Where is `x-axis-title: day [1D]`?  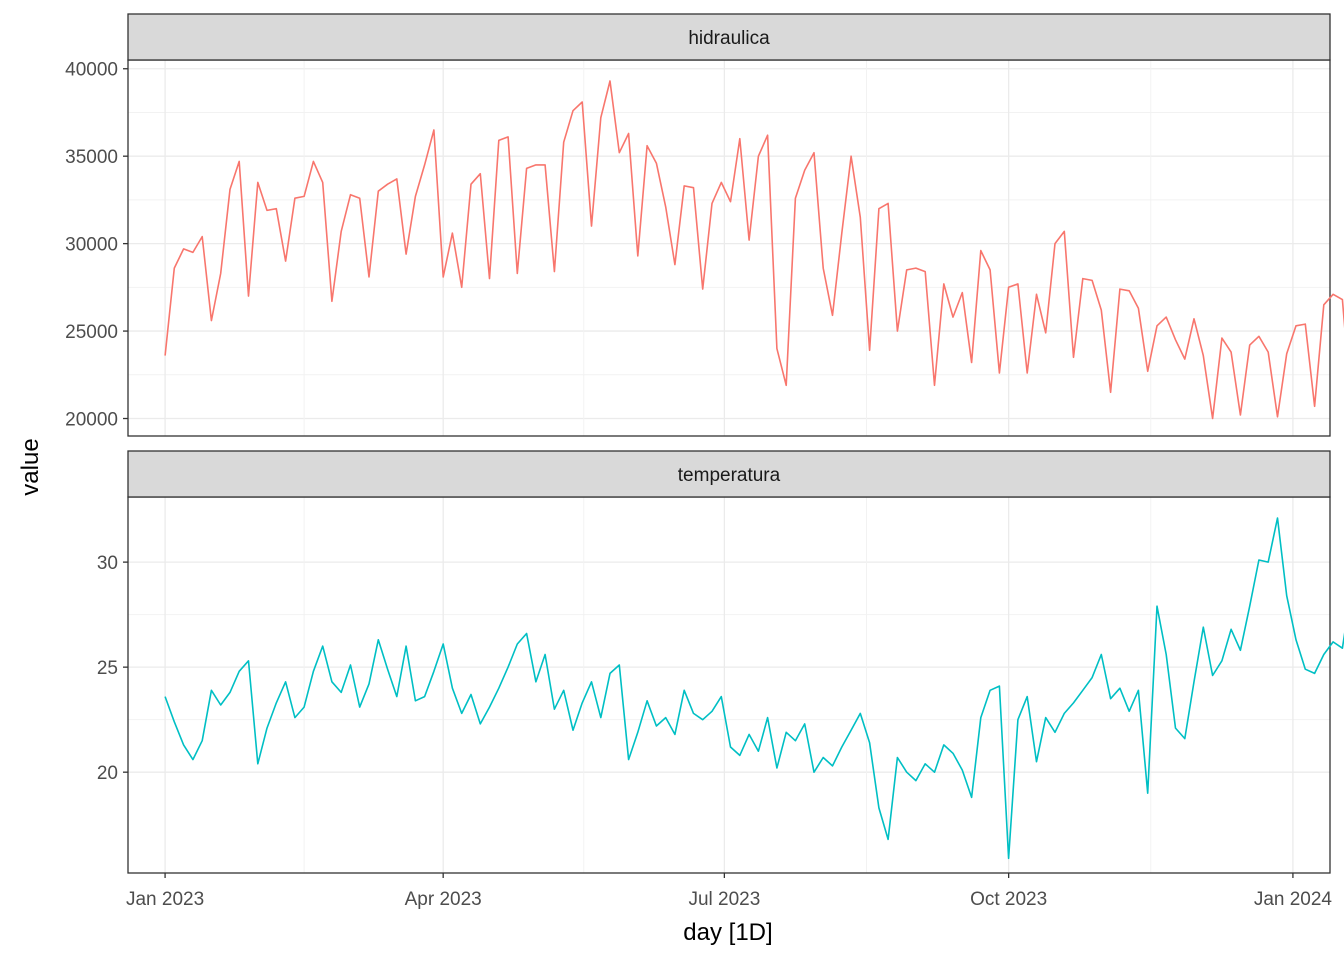 x-axis-title: day [1D] is located at coordinates (727, 932).